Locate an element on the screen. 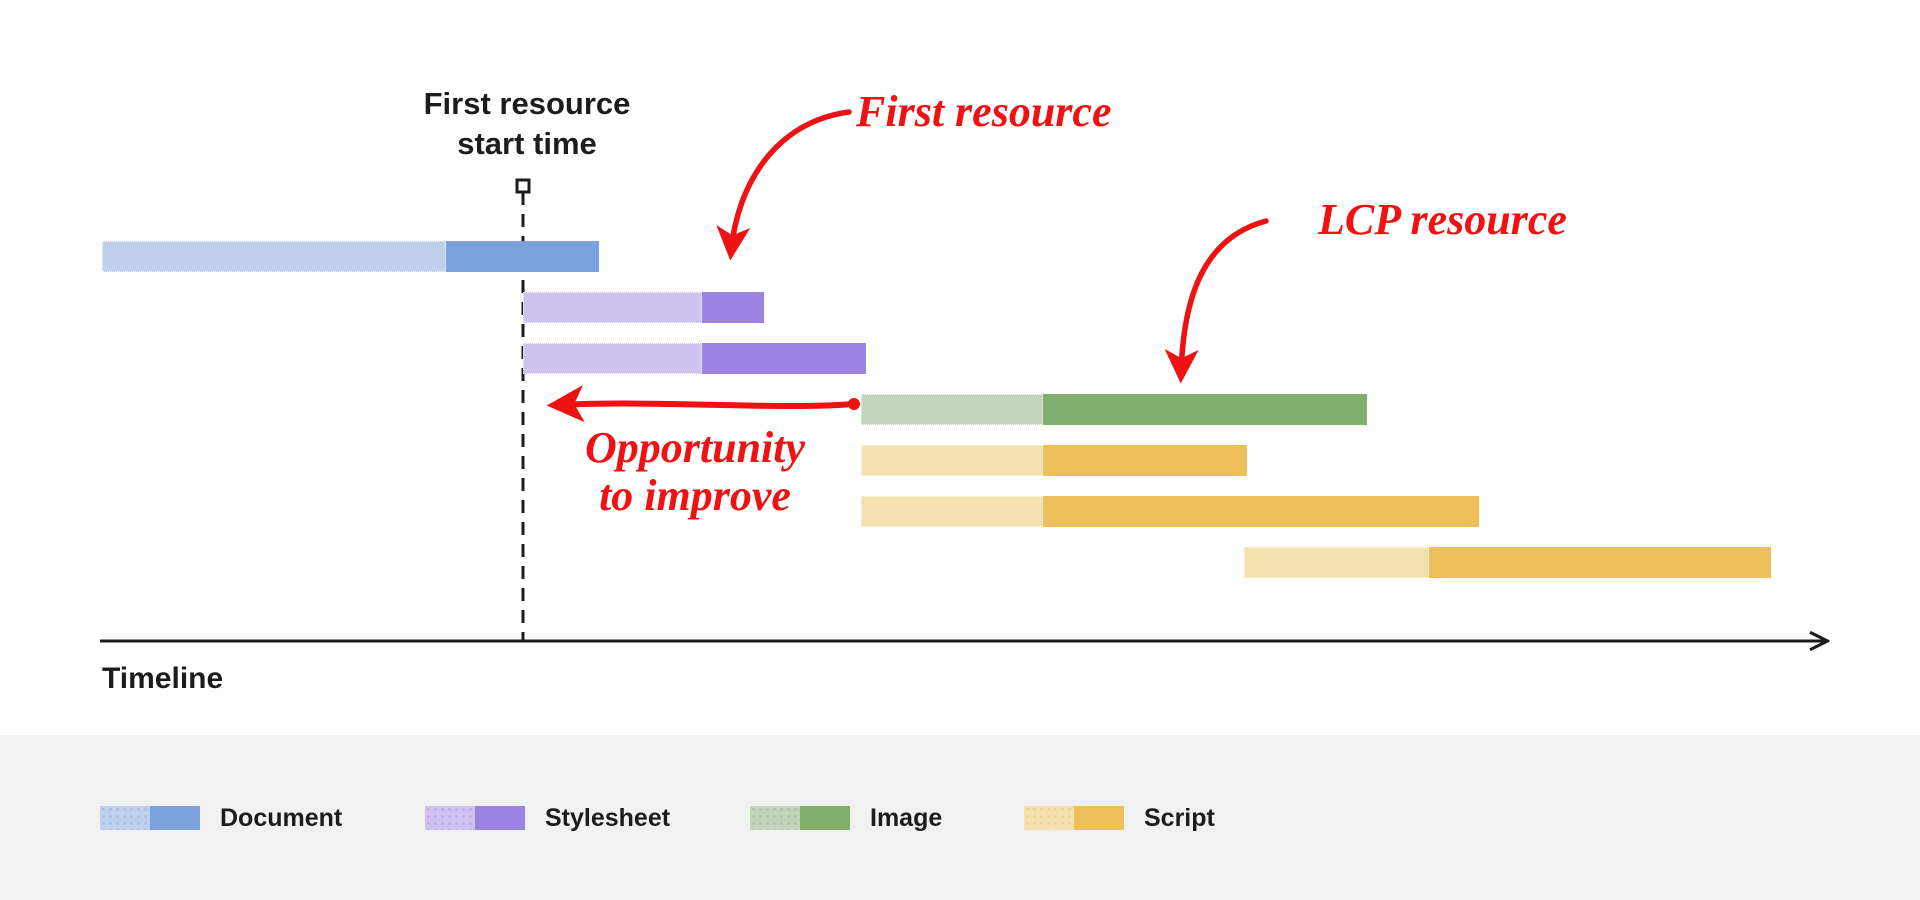 The image size is (1920, 900). legend-item-image: Image is located at coordinates (846, 817).